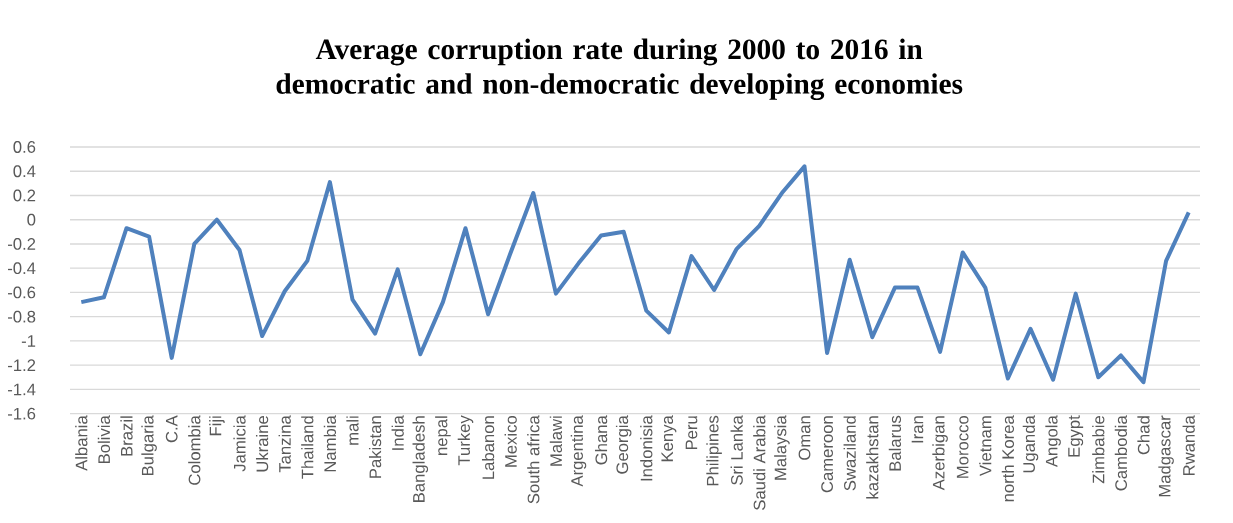 This screenshot has height=523, width=1233. Describe the element at coordinates (262, 444) in the screenshot. I see `x-tick-label: Ukraine` at that location.